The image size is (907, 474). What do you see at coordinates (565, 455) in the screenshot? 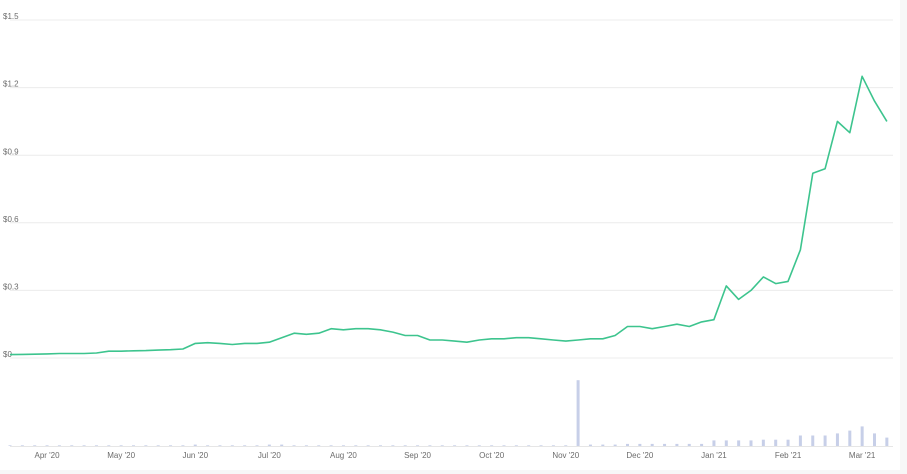
I see `x-tick-label: Nov '20` at bounding box center [565, 455].